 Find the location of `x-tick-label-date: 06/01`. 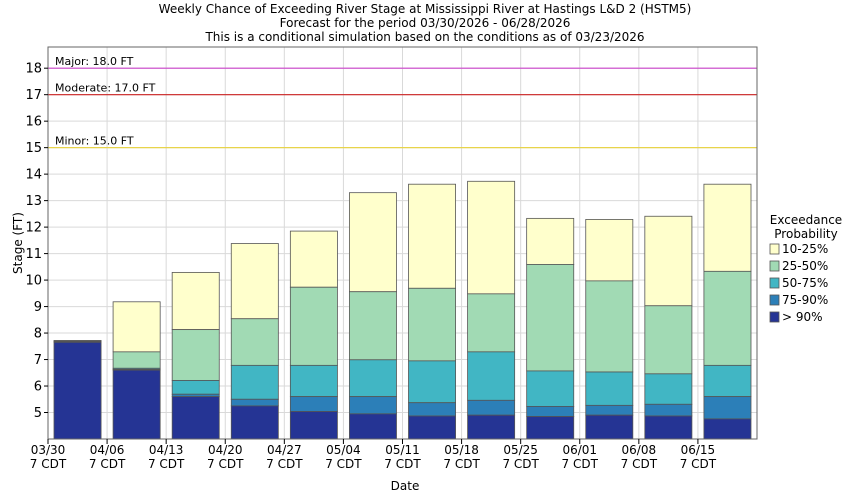

x-tick-label-date: 06/01 is located at coordinates (579, 450).